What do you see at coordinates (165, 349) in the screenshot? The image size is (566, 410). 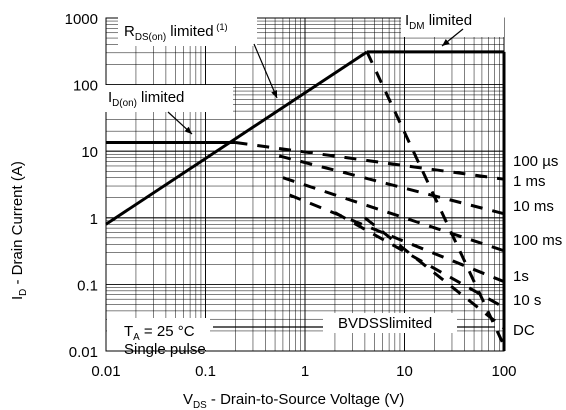 I see `single-pulse-label: Single pulse` at bounding box center [165, 349].